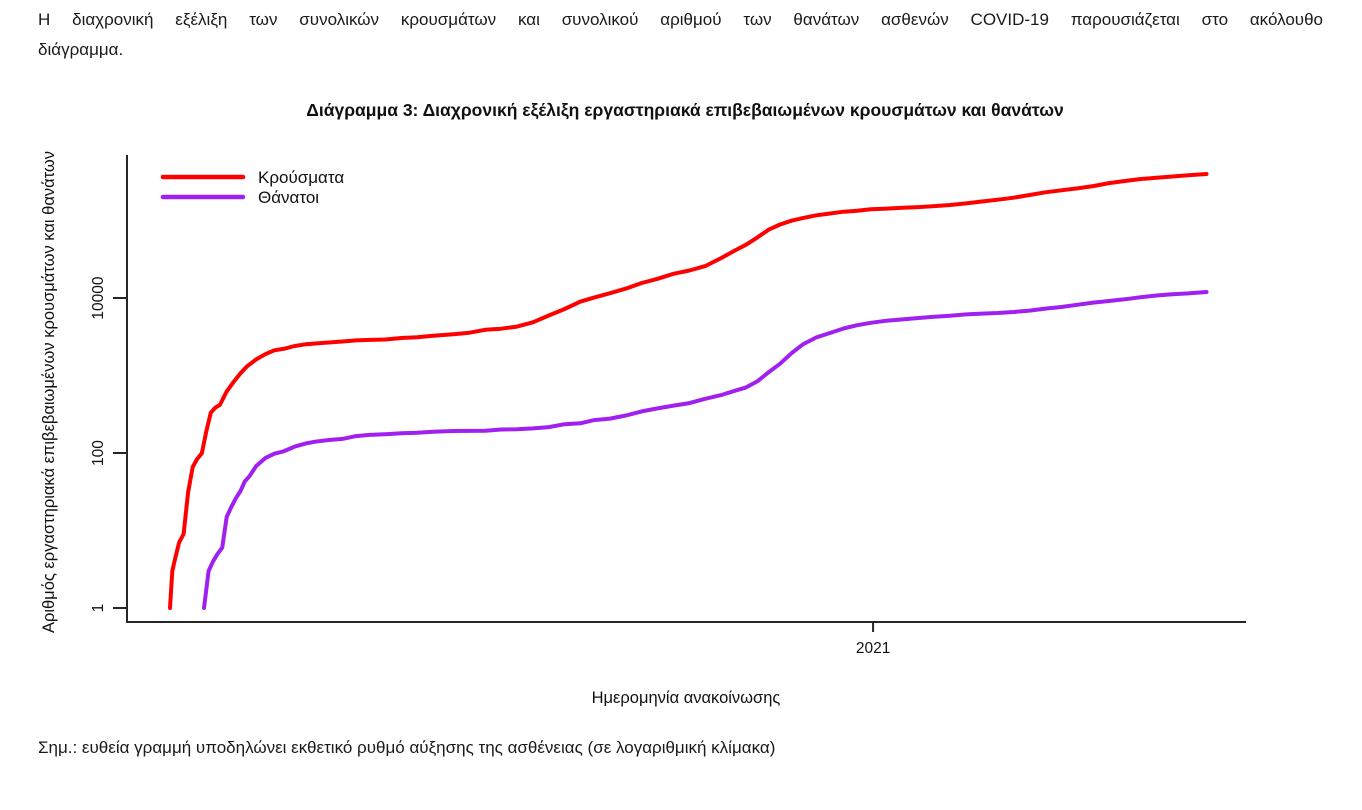 This screenshot has width=1362, height=810. I want to click on x-axis-ticks: 2021, so click(873, 639).